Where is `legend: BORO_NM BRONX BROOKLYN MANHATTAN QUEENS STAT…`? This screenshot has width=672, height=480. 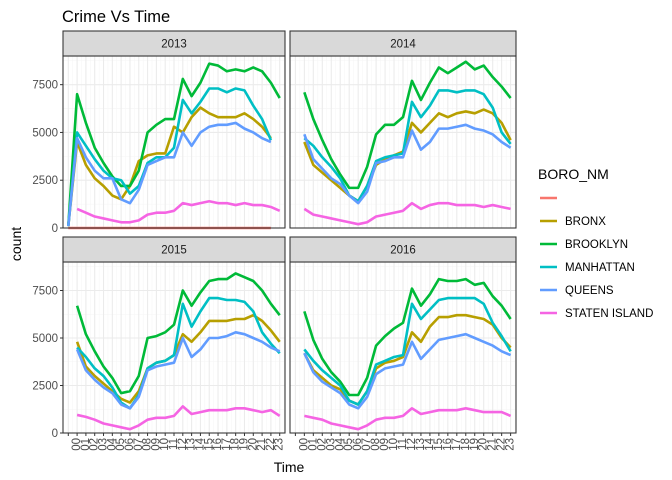 legend: BORO_NM BRONX BROOKLYN MANHATTAN QUEENS STAT… is located at coordinates (595, 243).